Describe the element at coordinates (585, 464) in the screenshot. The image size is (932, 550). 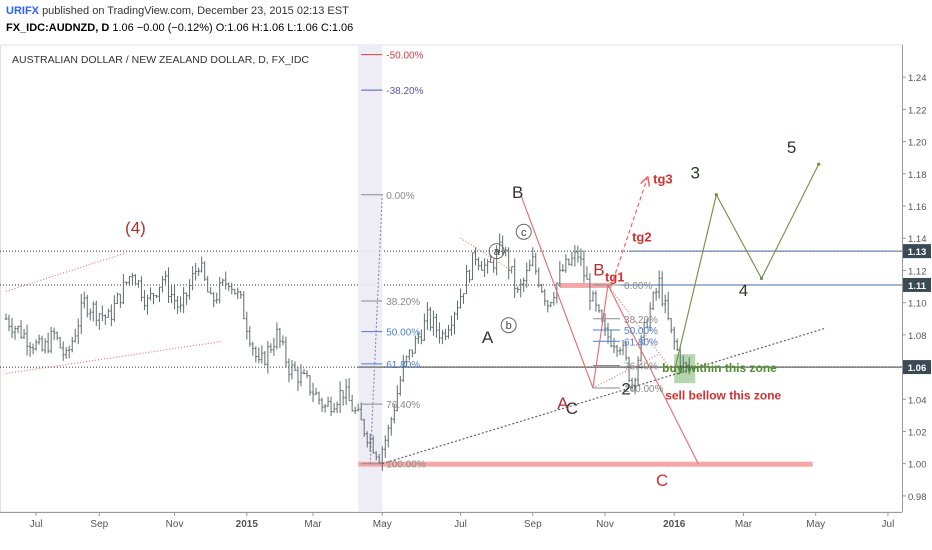
I see `target-box-lower` at that location.